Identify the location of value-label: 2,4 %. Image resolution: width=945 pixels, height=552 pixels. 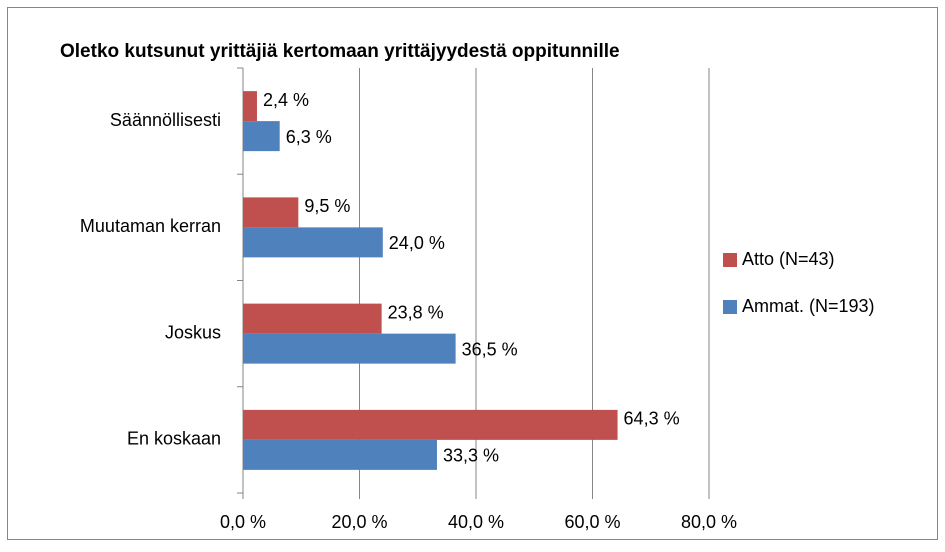
(286, 100).